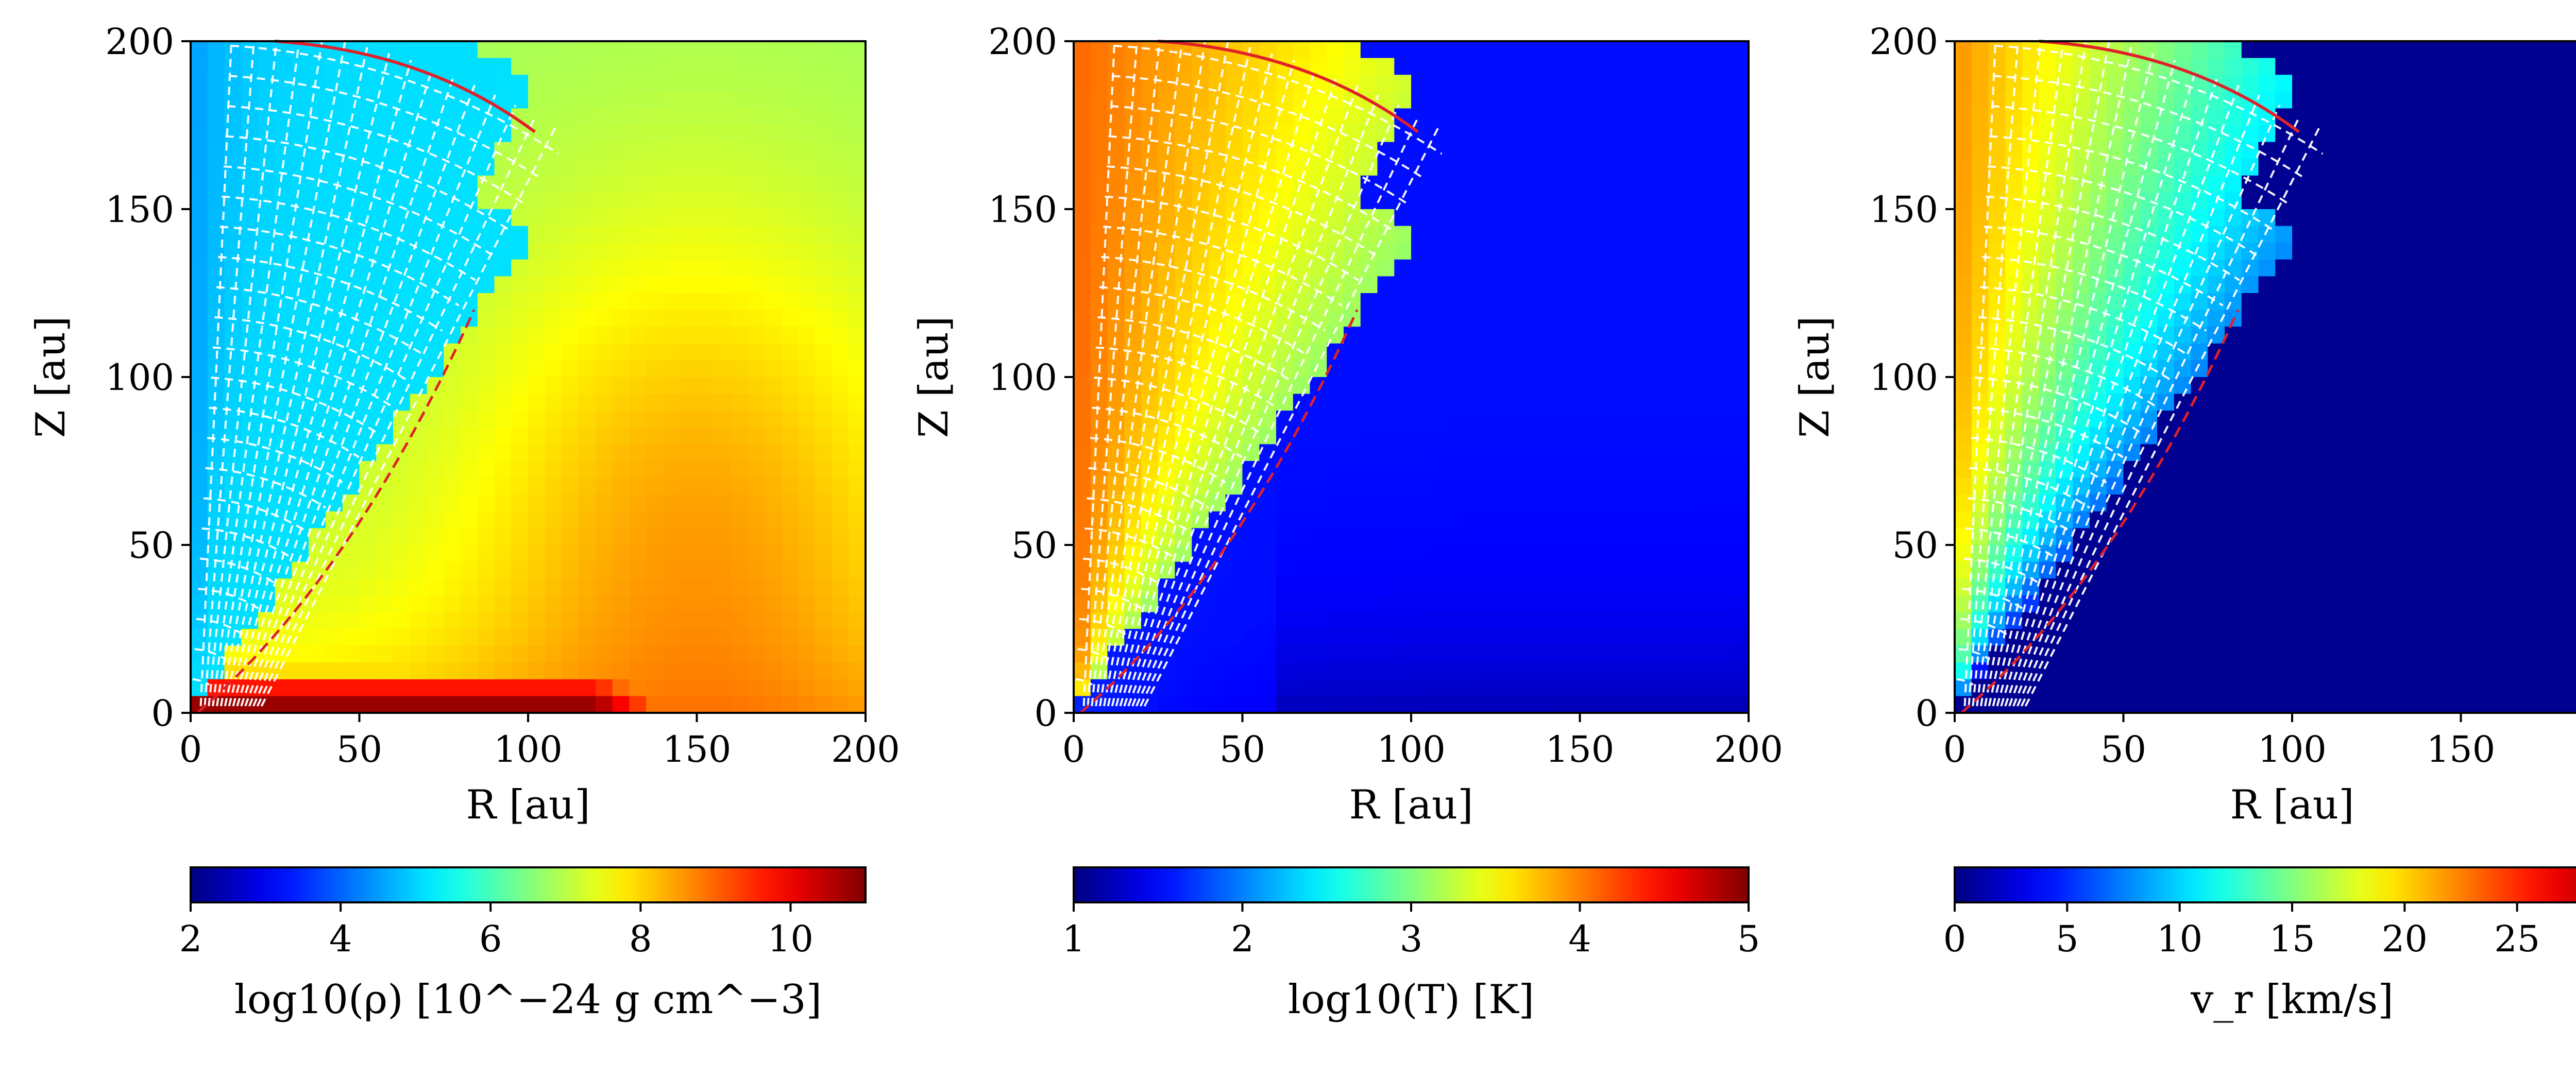  What do you see at coordinates (1980, 374) in the screenshot?
I see `streamline` at bounding box center [1980, 374].